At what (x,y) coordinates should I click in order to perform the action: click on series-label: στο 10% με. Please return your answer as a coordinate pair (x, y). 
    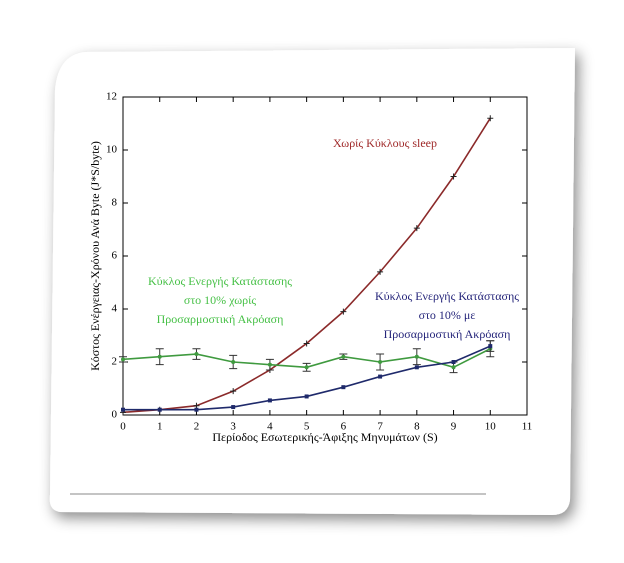
    Looking at the image, I should click on (447, 315).